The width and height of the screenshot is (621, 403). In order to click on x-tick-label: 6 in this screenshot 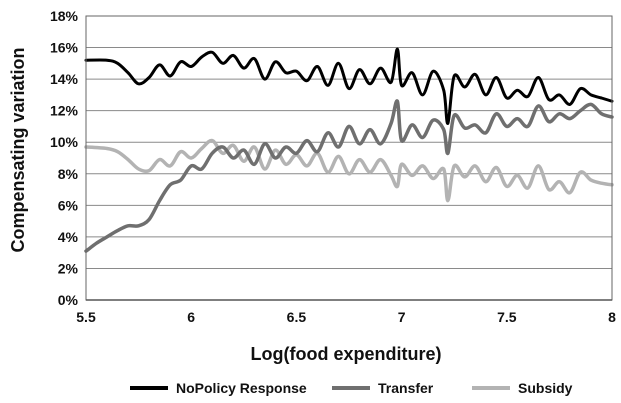, I will do `click(191, 317)`.